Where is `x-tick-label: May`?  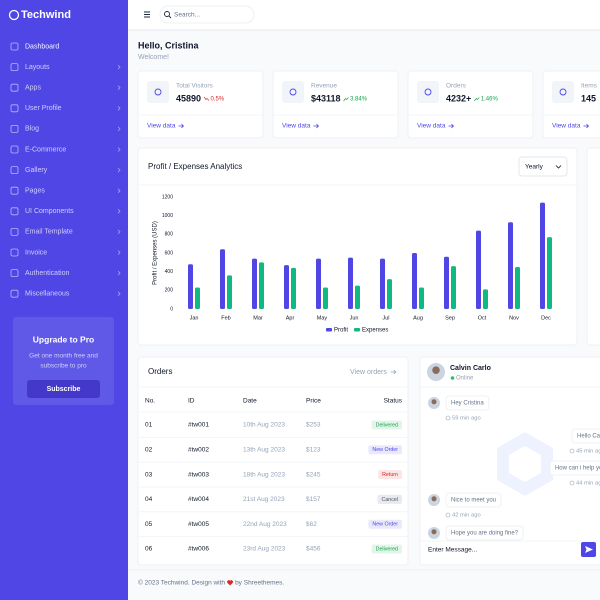 x-tick-label: May is located at coordinates (322, 318).